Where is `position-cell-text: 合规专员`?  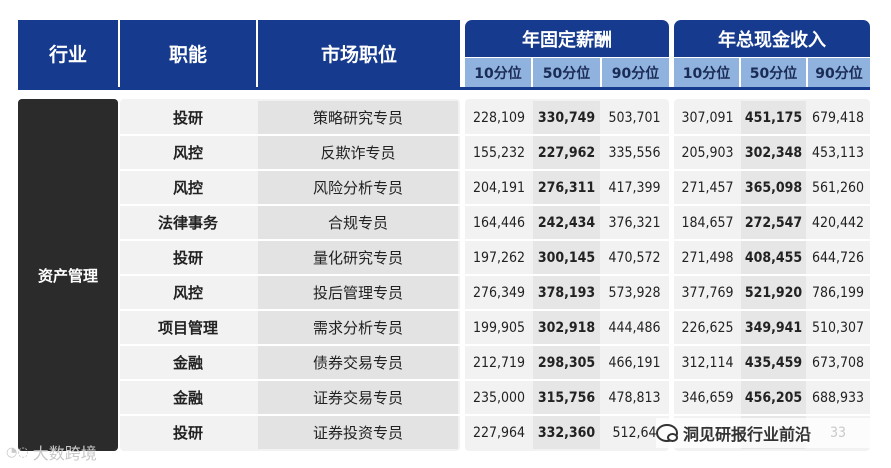 position-cell-text: 合规专员 is located at coordinates (357, 223).